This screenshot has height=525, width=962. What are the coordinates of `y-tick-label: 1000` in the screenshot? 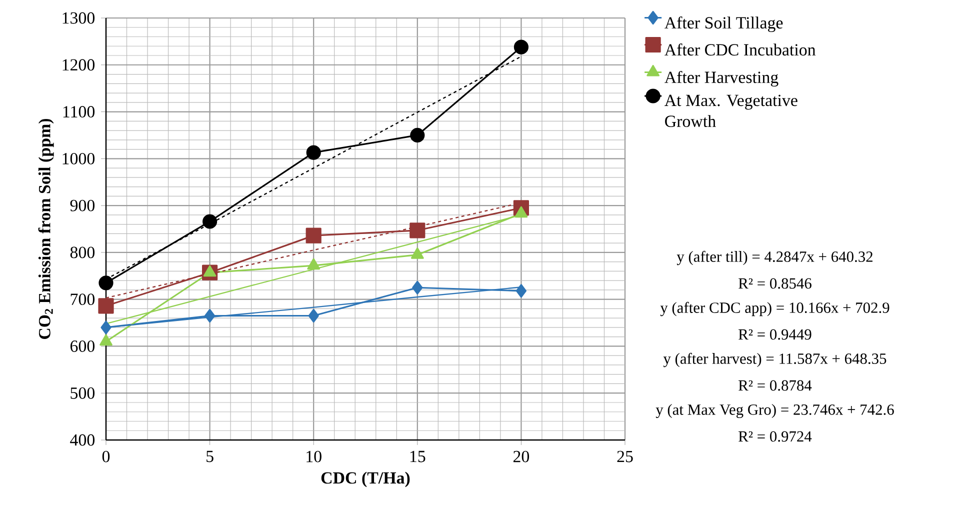 It's located at (78, 158).